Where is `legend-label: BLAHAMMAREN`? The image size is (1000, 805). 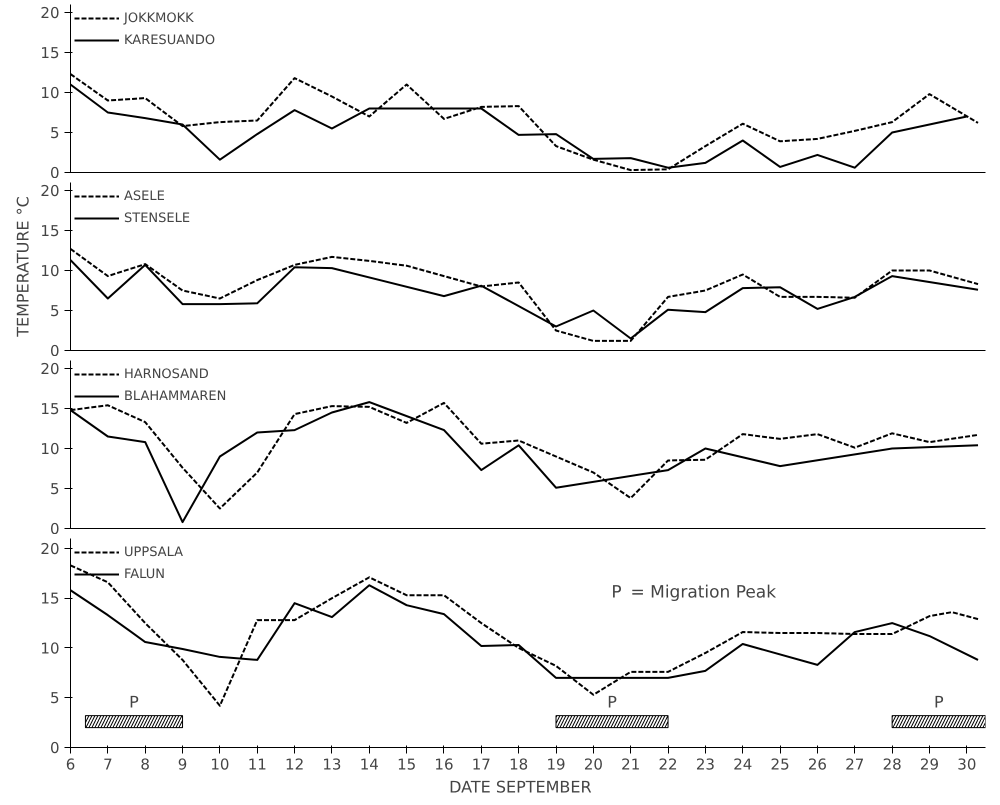
legend-label: BLAHAMMAREN is located at coordinates (175, 396).